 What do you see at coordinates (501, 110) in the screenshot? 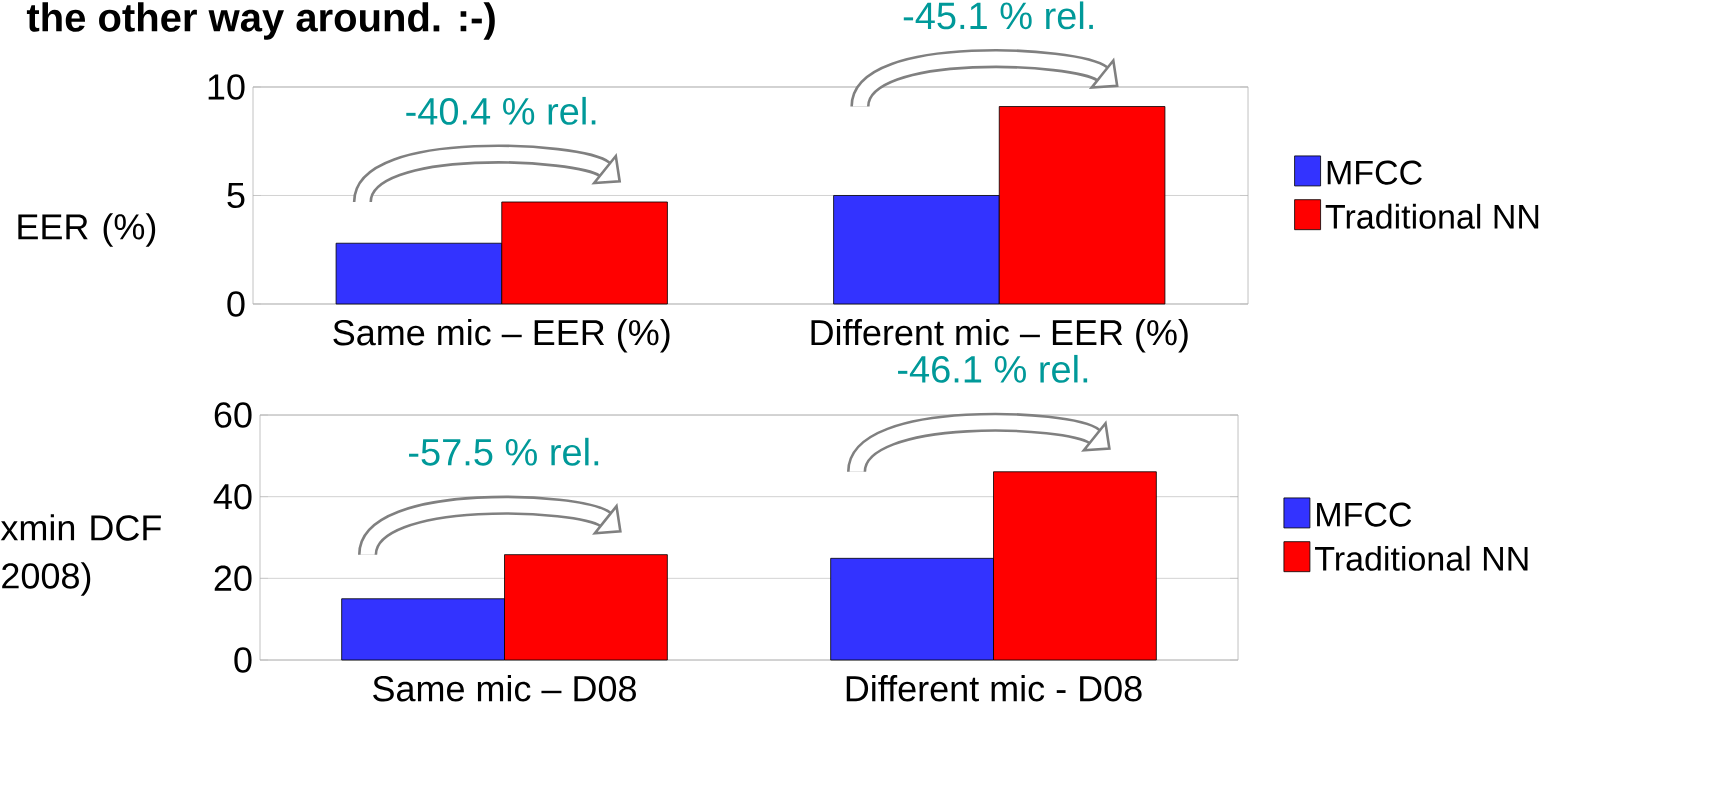
I see `annotation: -40.4 % rel.` at bounding box center [501, 110].